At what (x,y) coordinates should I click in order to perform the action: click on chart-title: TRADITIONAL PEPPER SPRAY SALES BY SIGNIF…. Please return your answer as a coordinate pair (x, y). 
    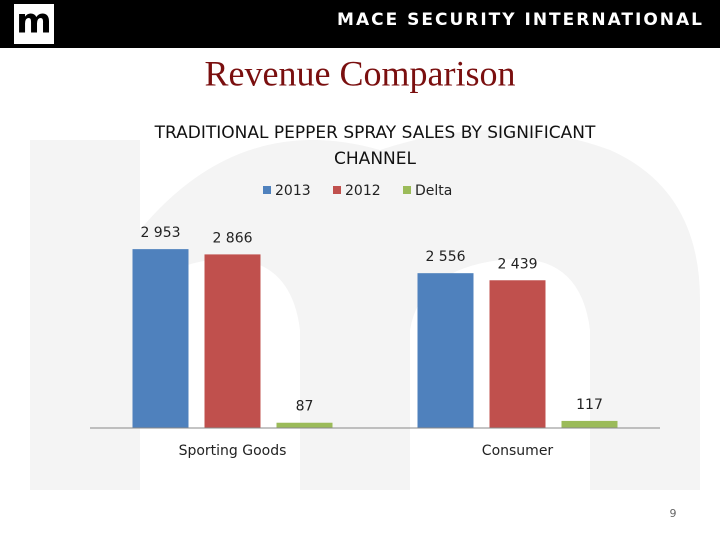
    Looking at the image, I should click on (375, 146).